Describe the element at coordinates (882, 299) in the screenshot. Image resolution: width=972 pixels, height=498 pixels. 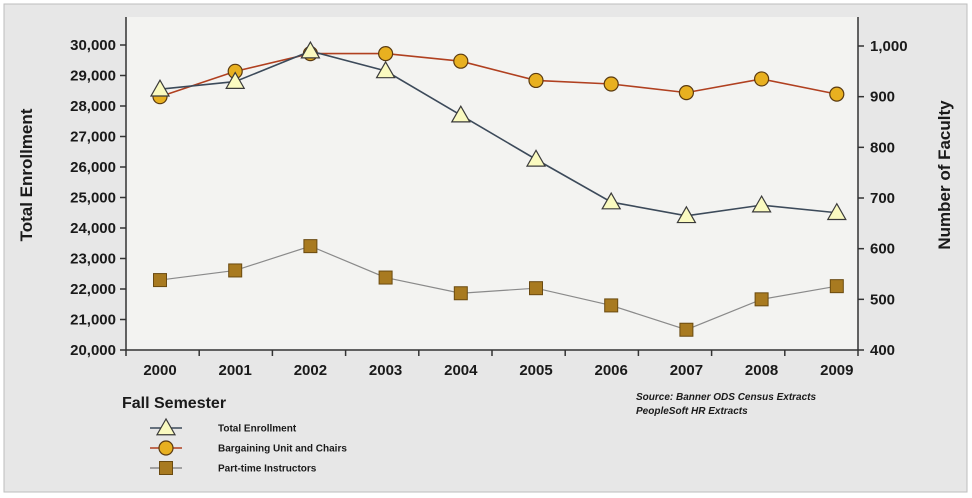
I see `right-tick-label: 500` at that location.